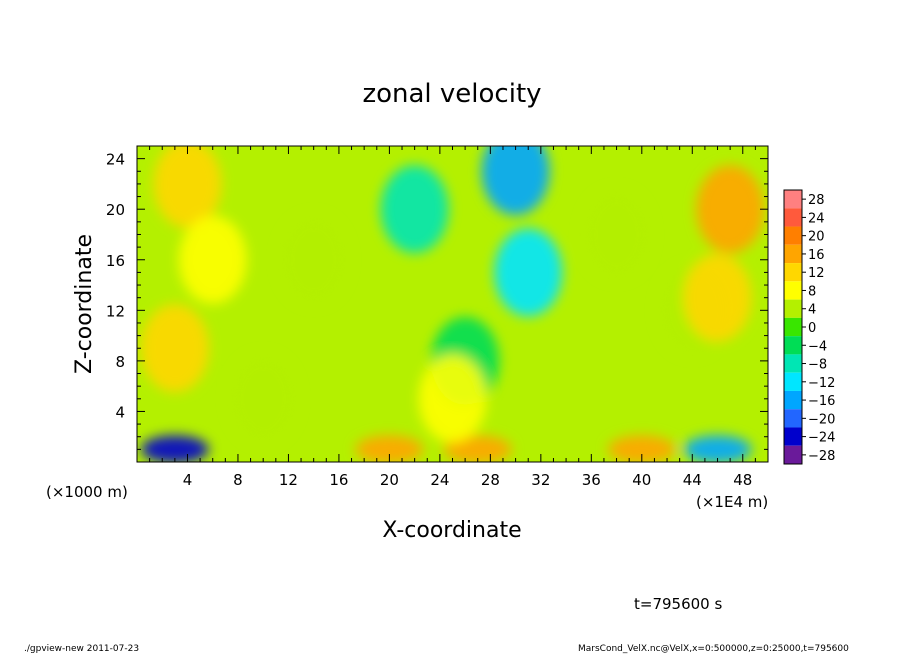 The width and height of the screenshot is (904, 654). What do you see at coordinates (732, 502) in the screenshot?
I see `x-unit-label: (×1E4 m)` at bounding box center [732, 502].